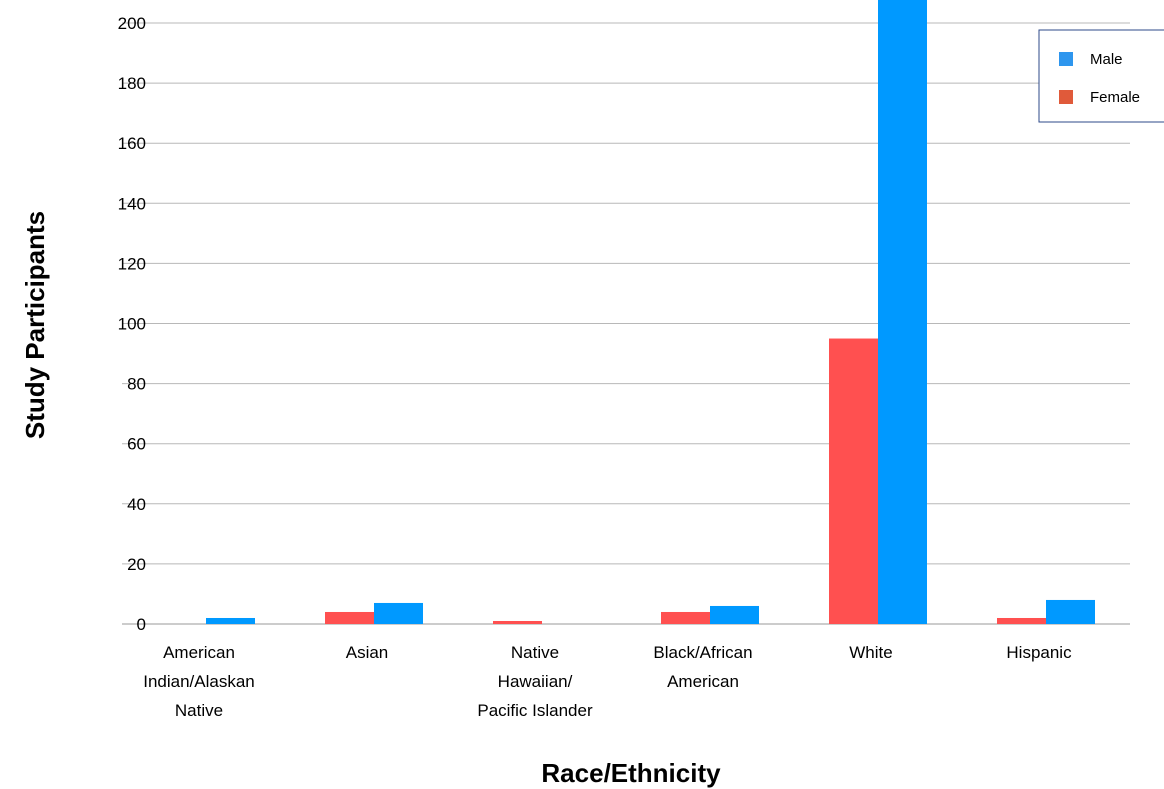 This screenshot has width=1164, height=789. What do you see at coordinates (702, 652) in the screenshot?
I see `x-category-label: Black/African` at bounding box center [702, 652].